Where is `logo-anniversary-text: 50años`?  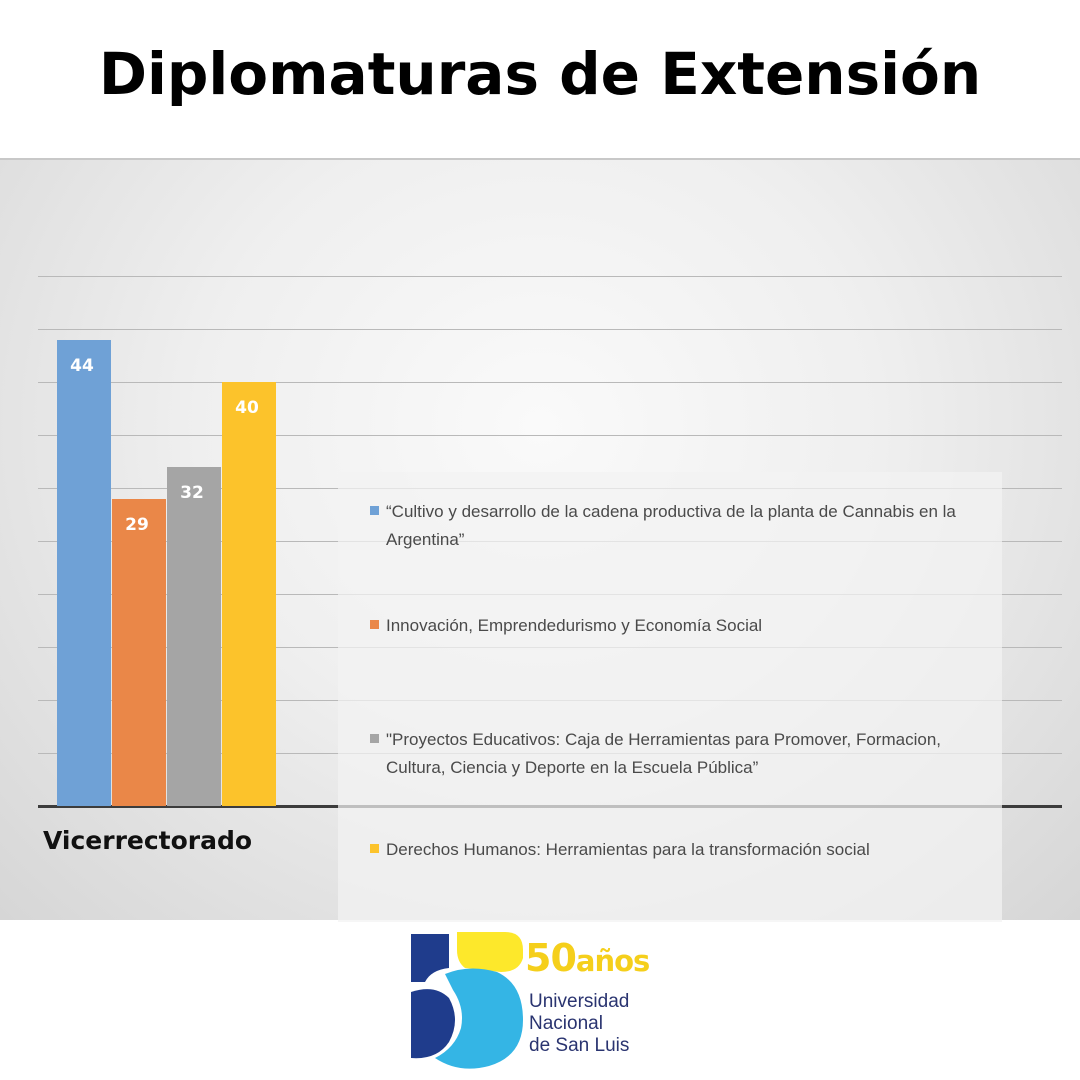
logo-anniversary-text: 50años is located at coordinates (587, 958).